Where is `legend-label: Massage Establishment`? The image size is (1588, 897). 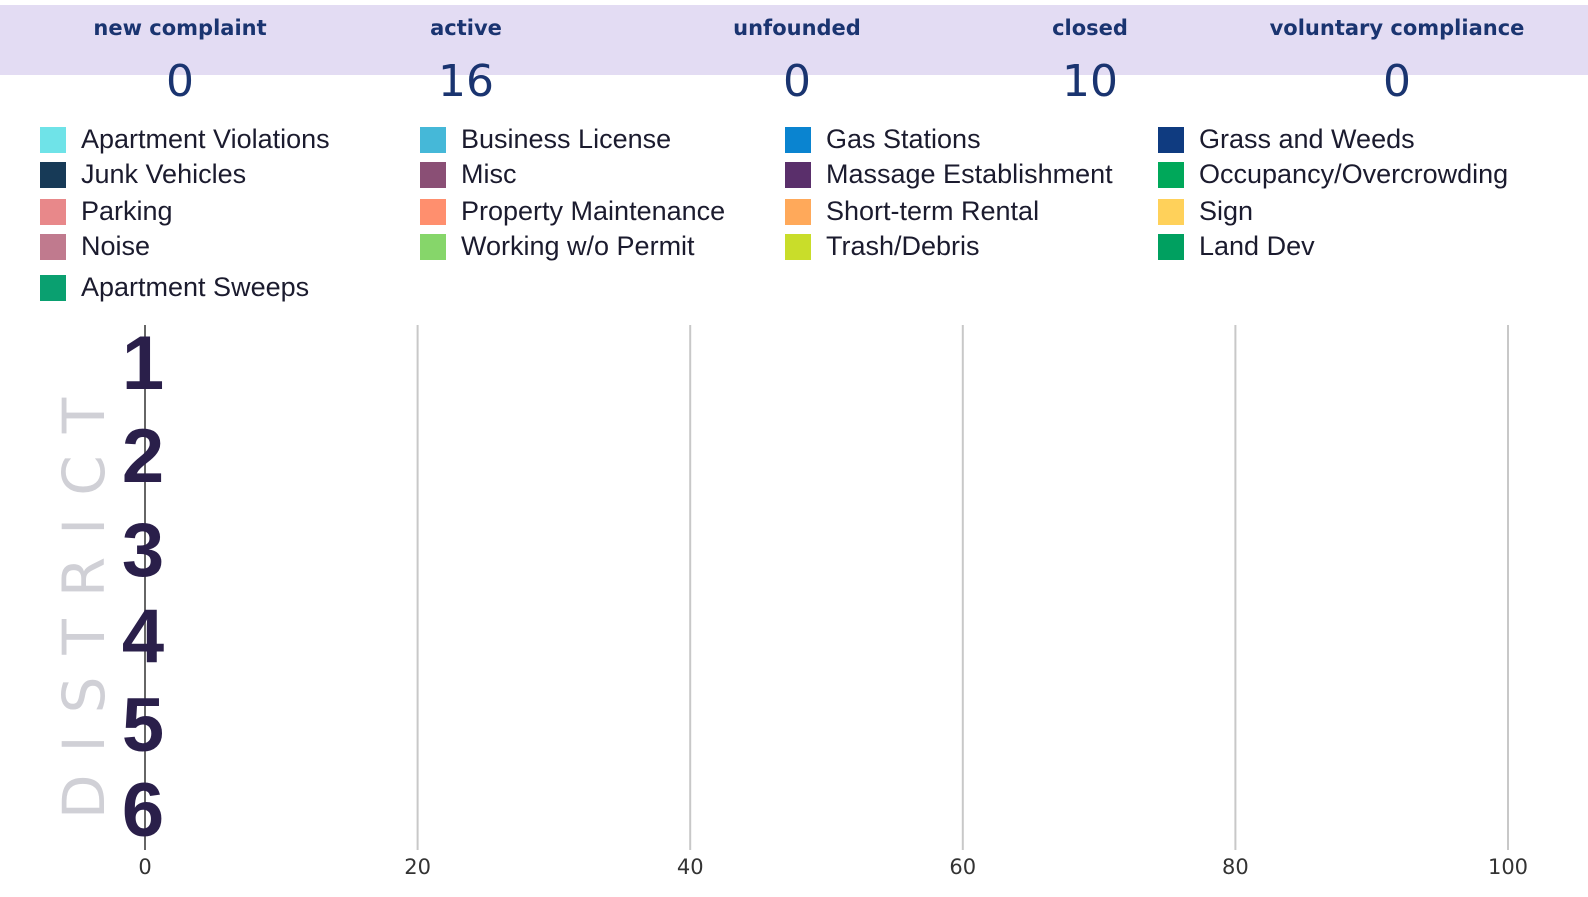
legend-label: Massage Establishment is located at coordinates (969, 174).